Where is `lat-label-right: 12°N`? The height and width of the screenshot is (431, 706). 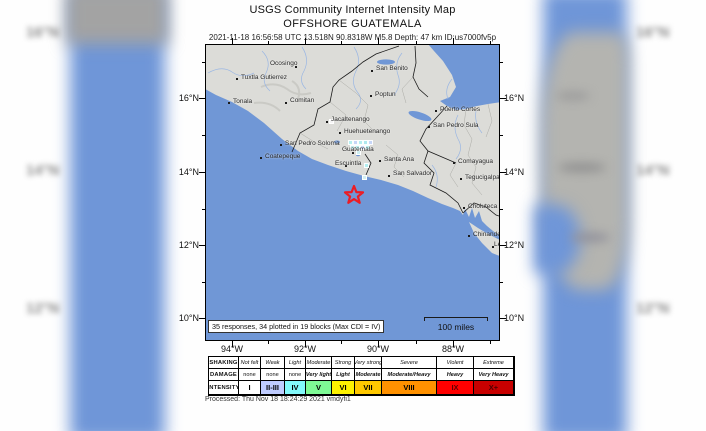
lat-label-right: 12°N is located at coordinates (514, 245).